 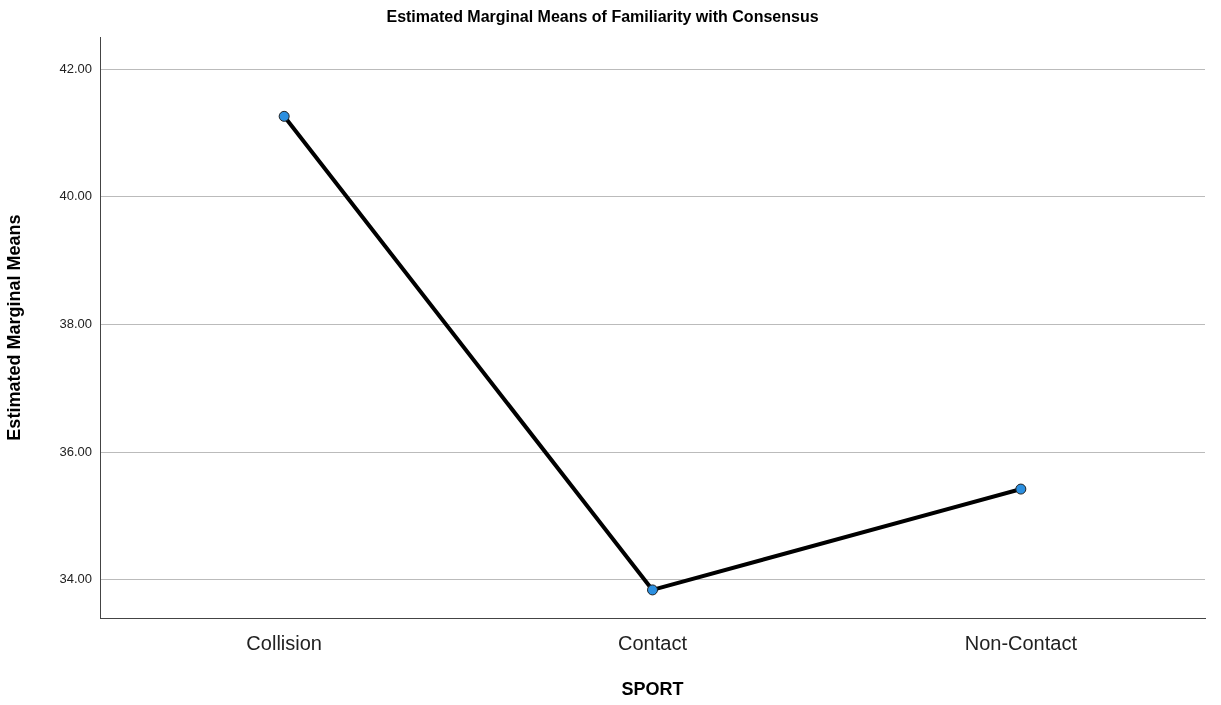 I want to click on y-tick-label: 36.00, so click(x=75, y=451).